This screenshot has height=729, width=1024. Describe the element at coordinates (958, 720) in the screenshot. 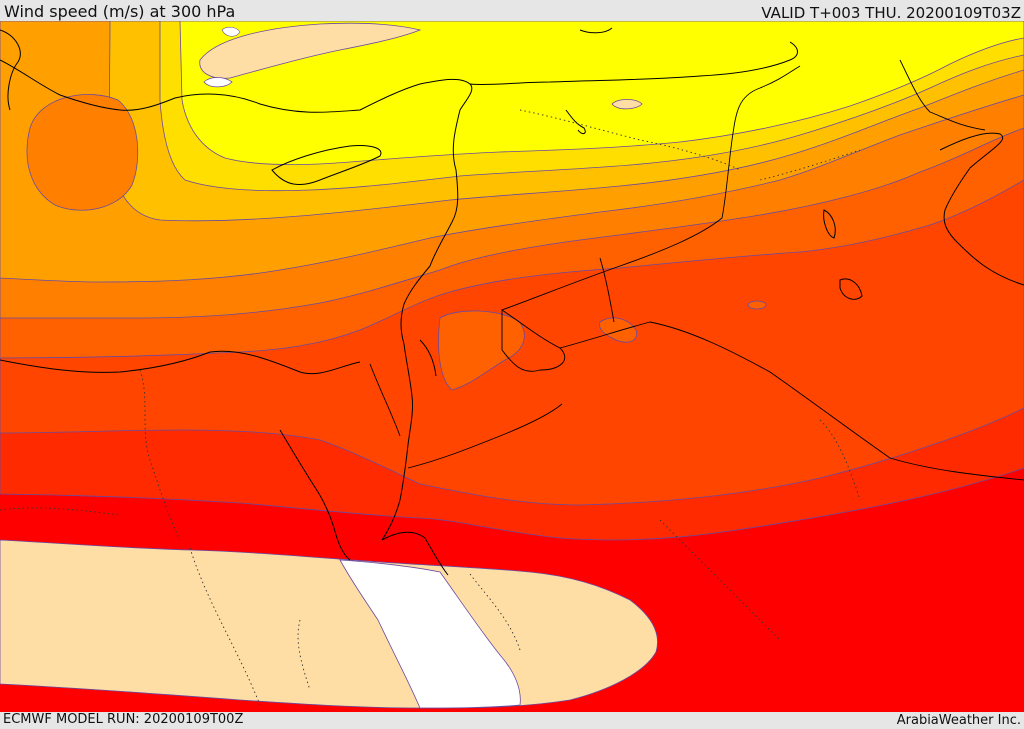

I see `credit-text: ArabiaWeather Inc.` at that location.